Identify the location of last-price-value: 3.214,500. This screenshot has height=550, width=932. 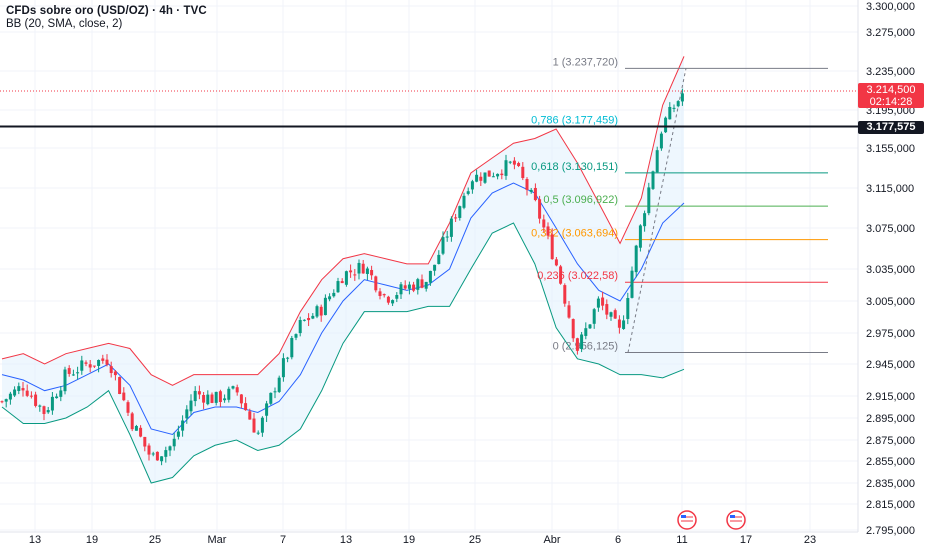
(891, 90).